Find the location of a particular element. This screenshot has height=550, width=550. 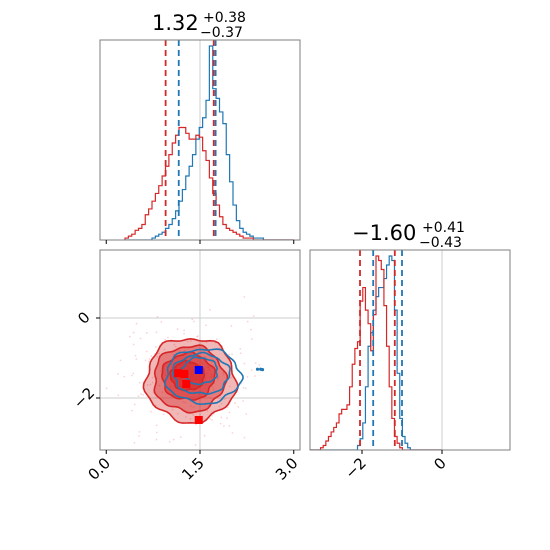

x-tick-label: 1.5 is located at coordinates (193, 469).